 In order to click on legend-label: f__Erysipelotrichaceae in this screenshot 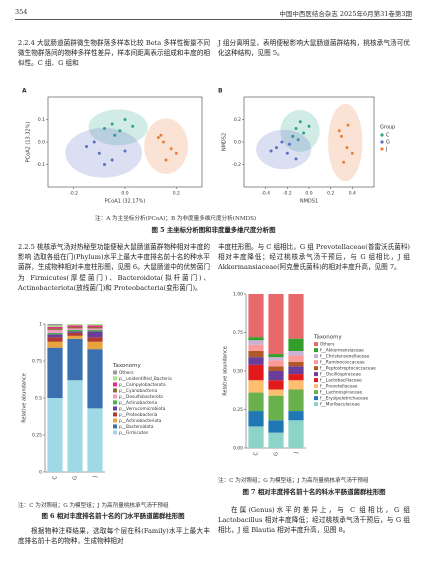, I will do `click(344, 399)`.